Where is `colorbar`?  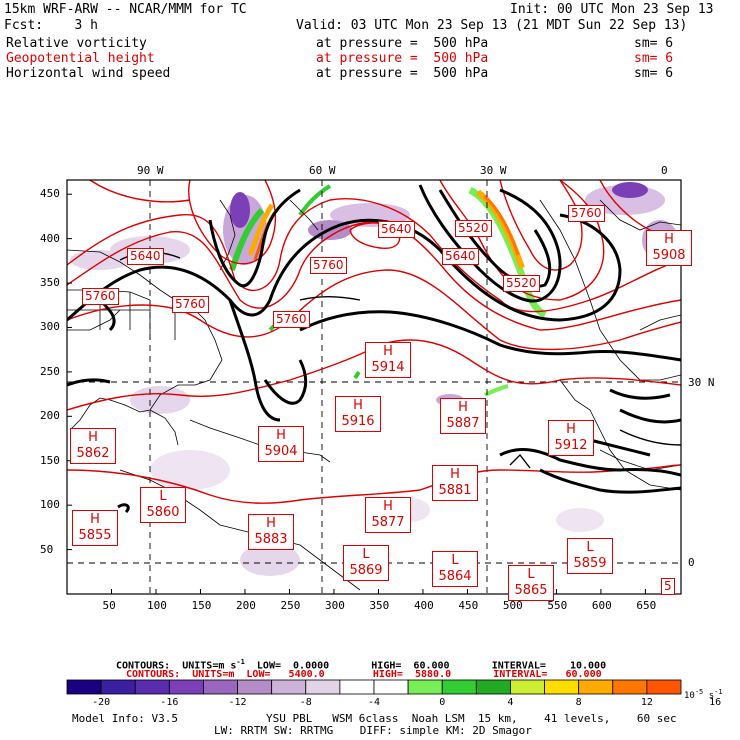 colorbar is located at coordinates (374, 687).